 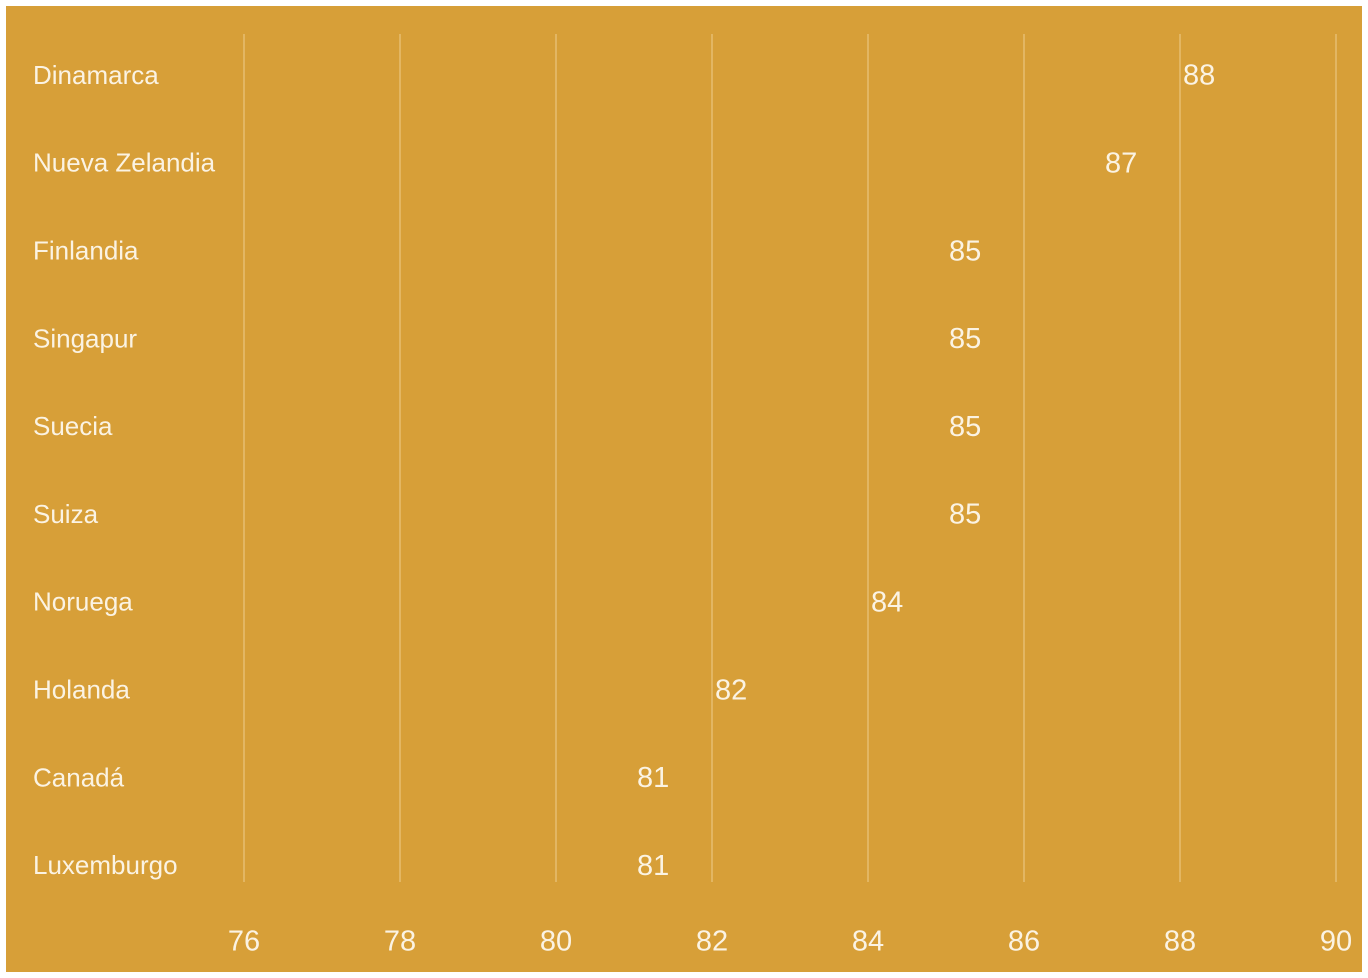 I want to click on value-label: 84, so click(x=887, y=602).